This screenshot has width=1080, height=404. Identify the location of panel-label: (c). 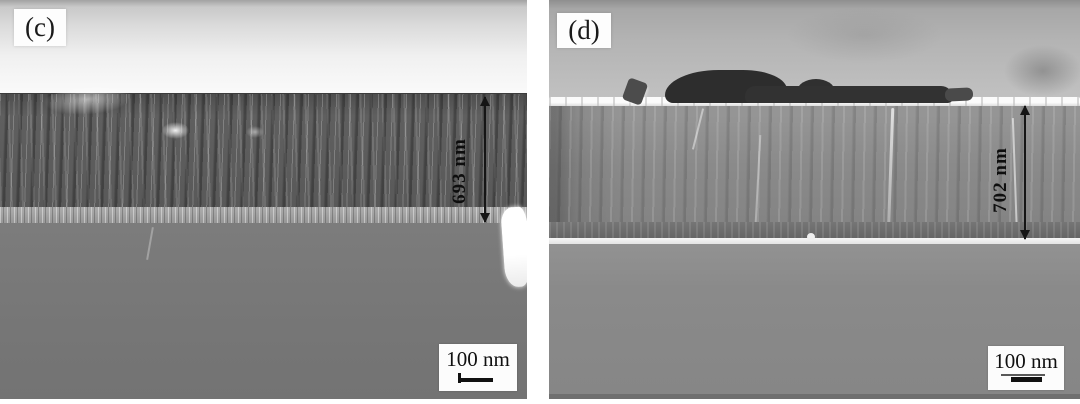
(40, 27).